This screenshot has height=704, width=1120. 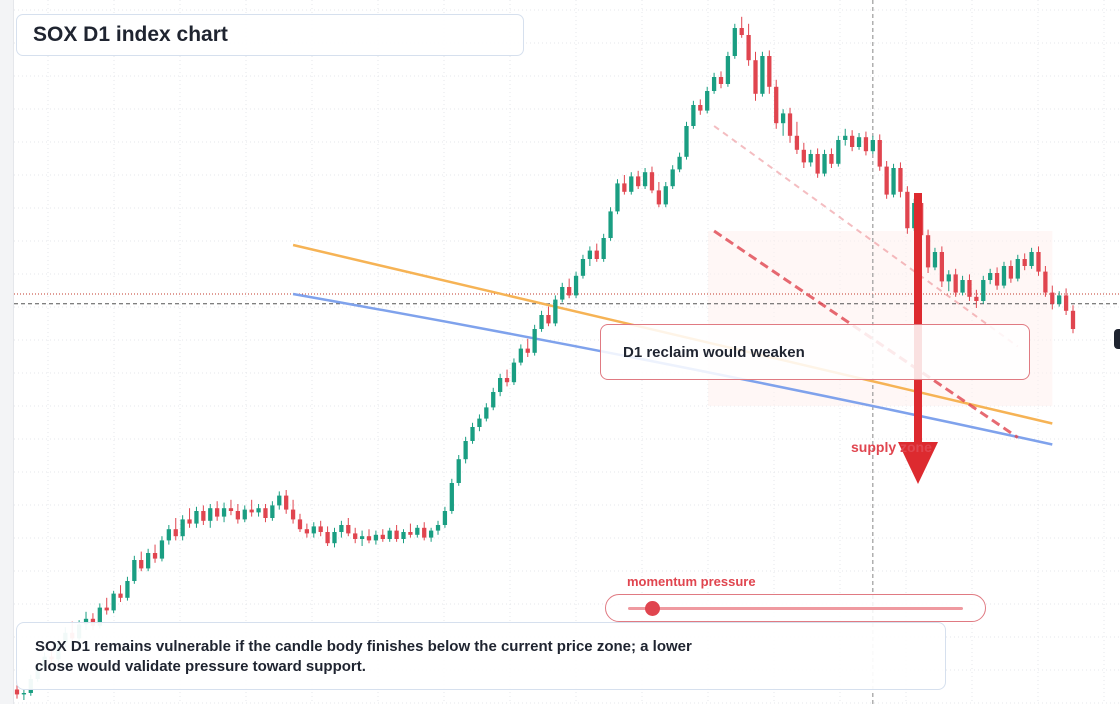 I want to click on chart-title: SOX D1 index chart, so click(x=130, y=34).